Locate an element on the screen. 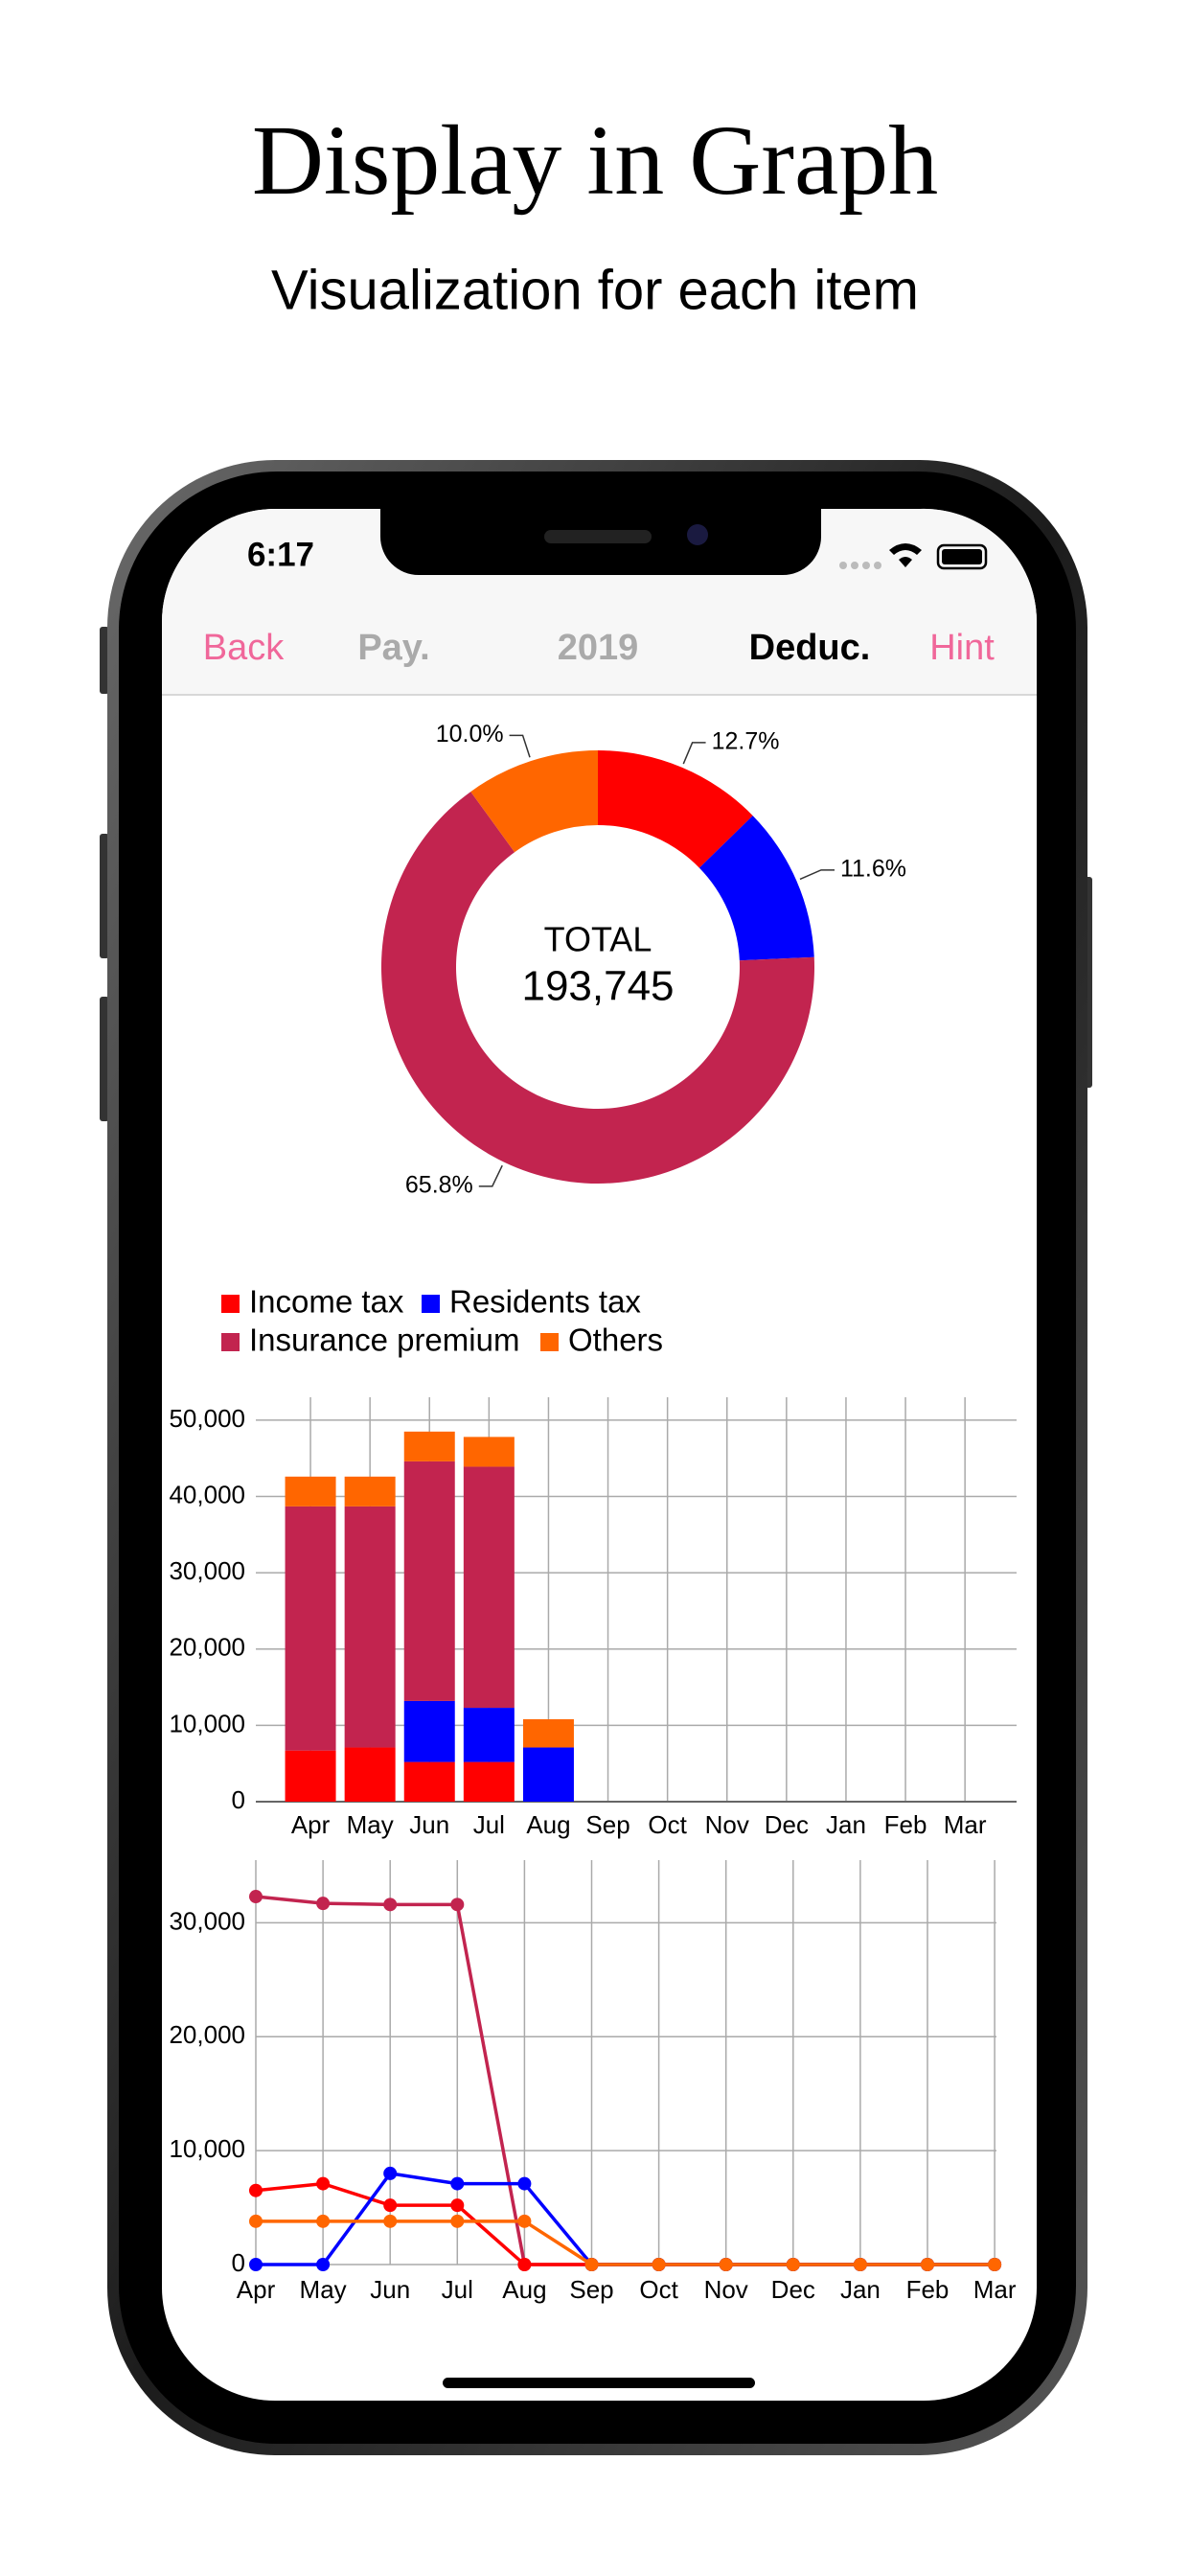 Image resolution: width=1190 pixels, height=2576 pixels. pie-value-label: 11.6% is located at coordinates (873, 868).